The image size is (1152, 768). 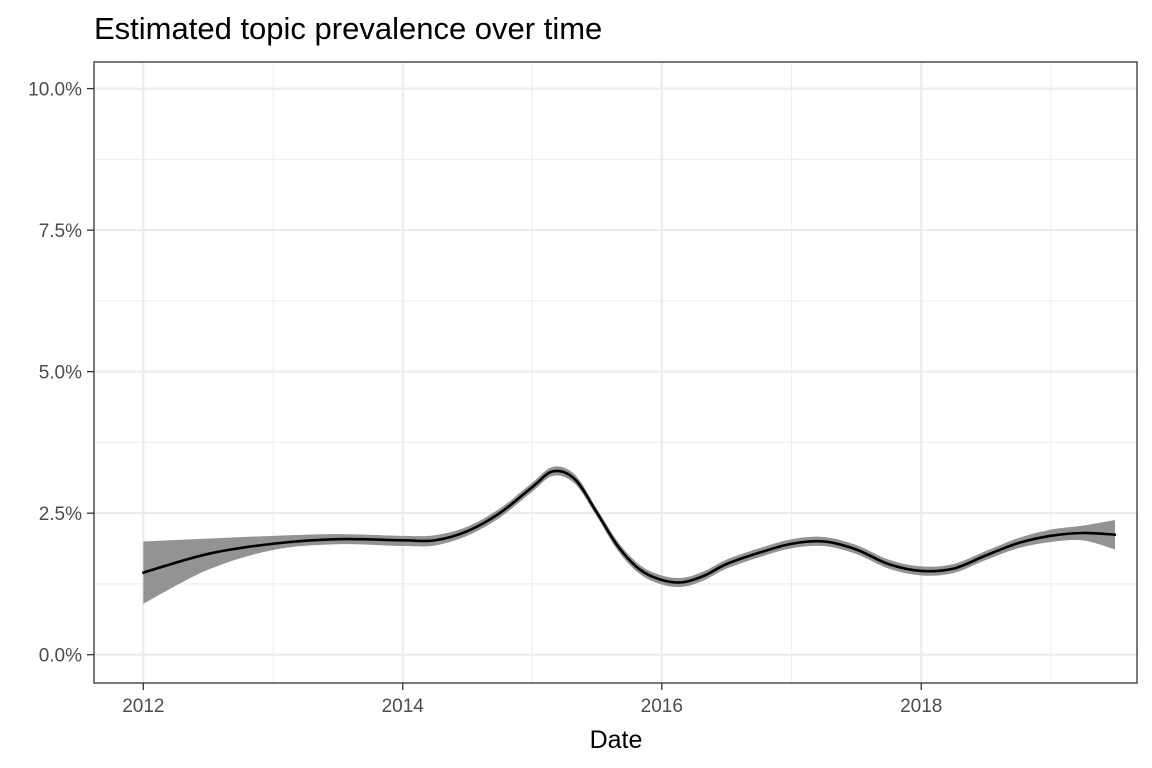 What do you see at coordinates (60, 231) in the screenshot?
I see `y-tick-label: 7.5%` at bounding box center [60, 231].